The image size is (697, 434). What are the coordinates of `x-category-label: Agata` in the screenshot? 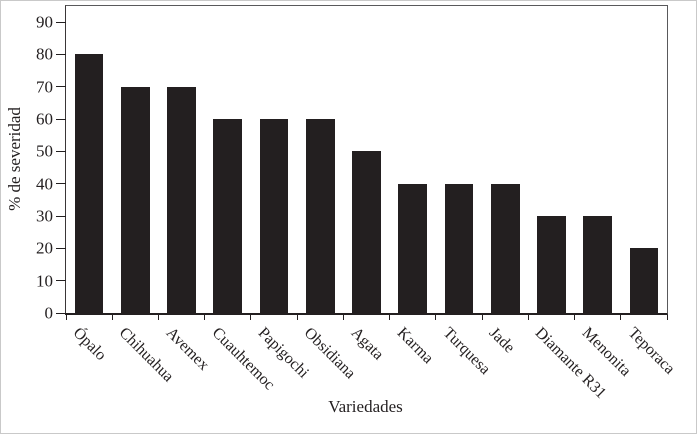 It's located at (367, 344).